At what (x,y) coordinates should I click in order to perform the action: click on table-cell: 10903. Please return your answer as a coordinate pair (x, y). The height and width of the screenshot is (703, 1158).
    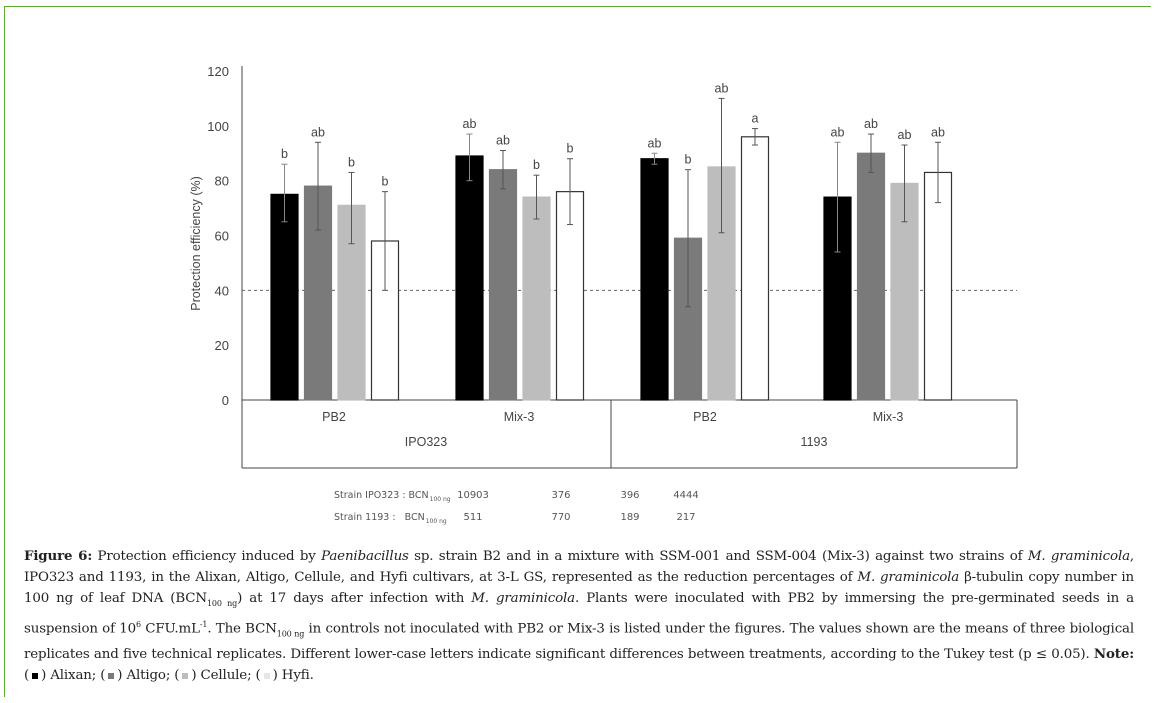
    Looking at the image, I should click on (473, 495).